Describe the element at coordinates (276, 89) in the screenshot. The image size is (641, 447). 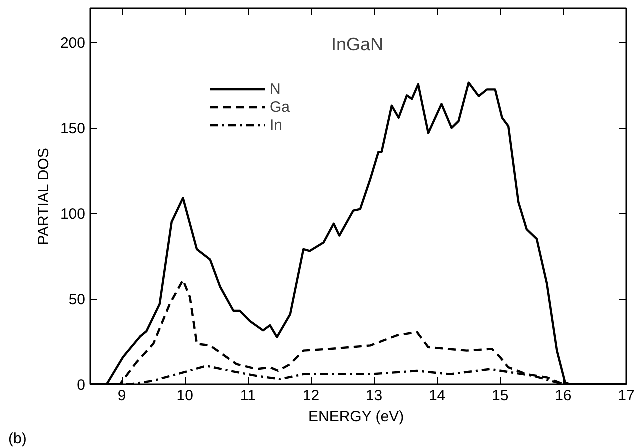
I see `legend-label: N` at that location.